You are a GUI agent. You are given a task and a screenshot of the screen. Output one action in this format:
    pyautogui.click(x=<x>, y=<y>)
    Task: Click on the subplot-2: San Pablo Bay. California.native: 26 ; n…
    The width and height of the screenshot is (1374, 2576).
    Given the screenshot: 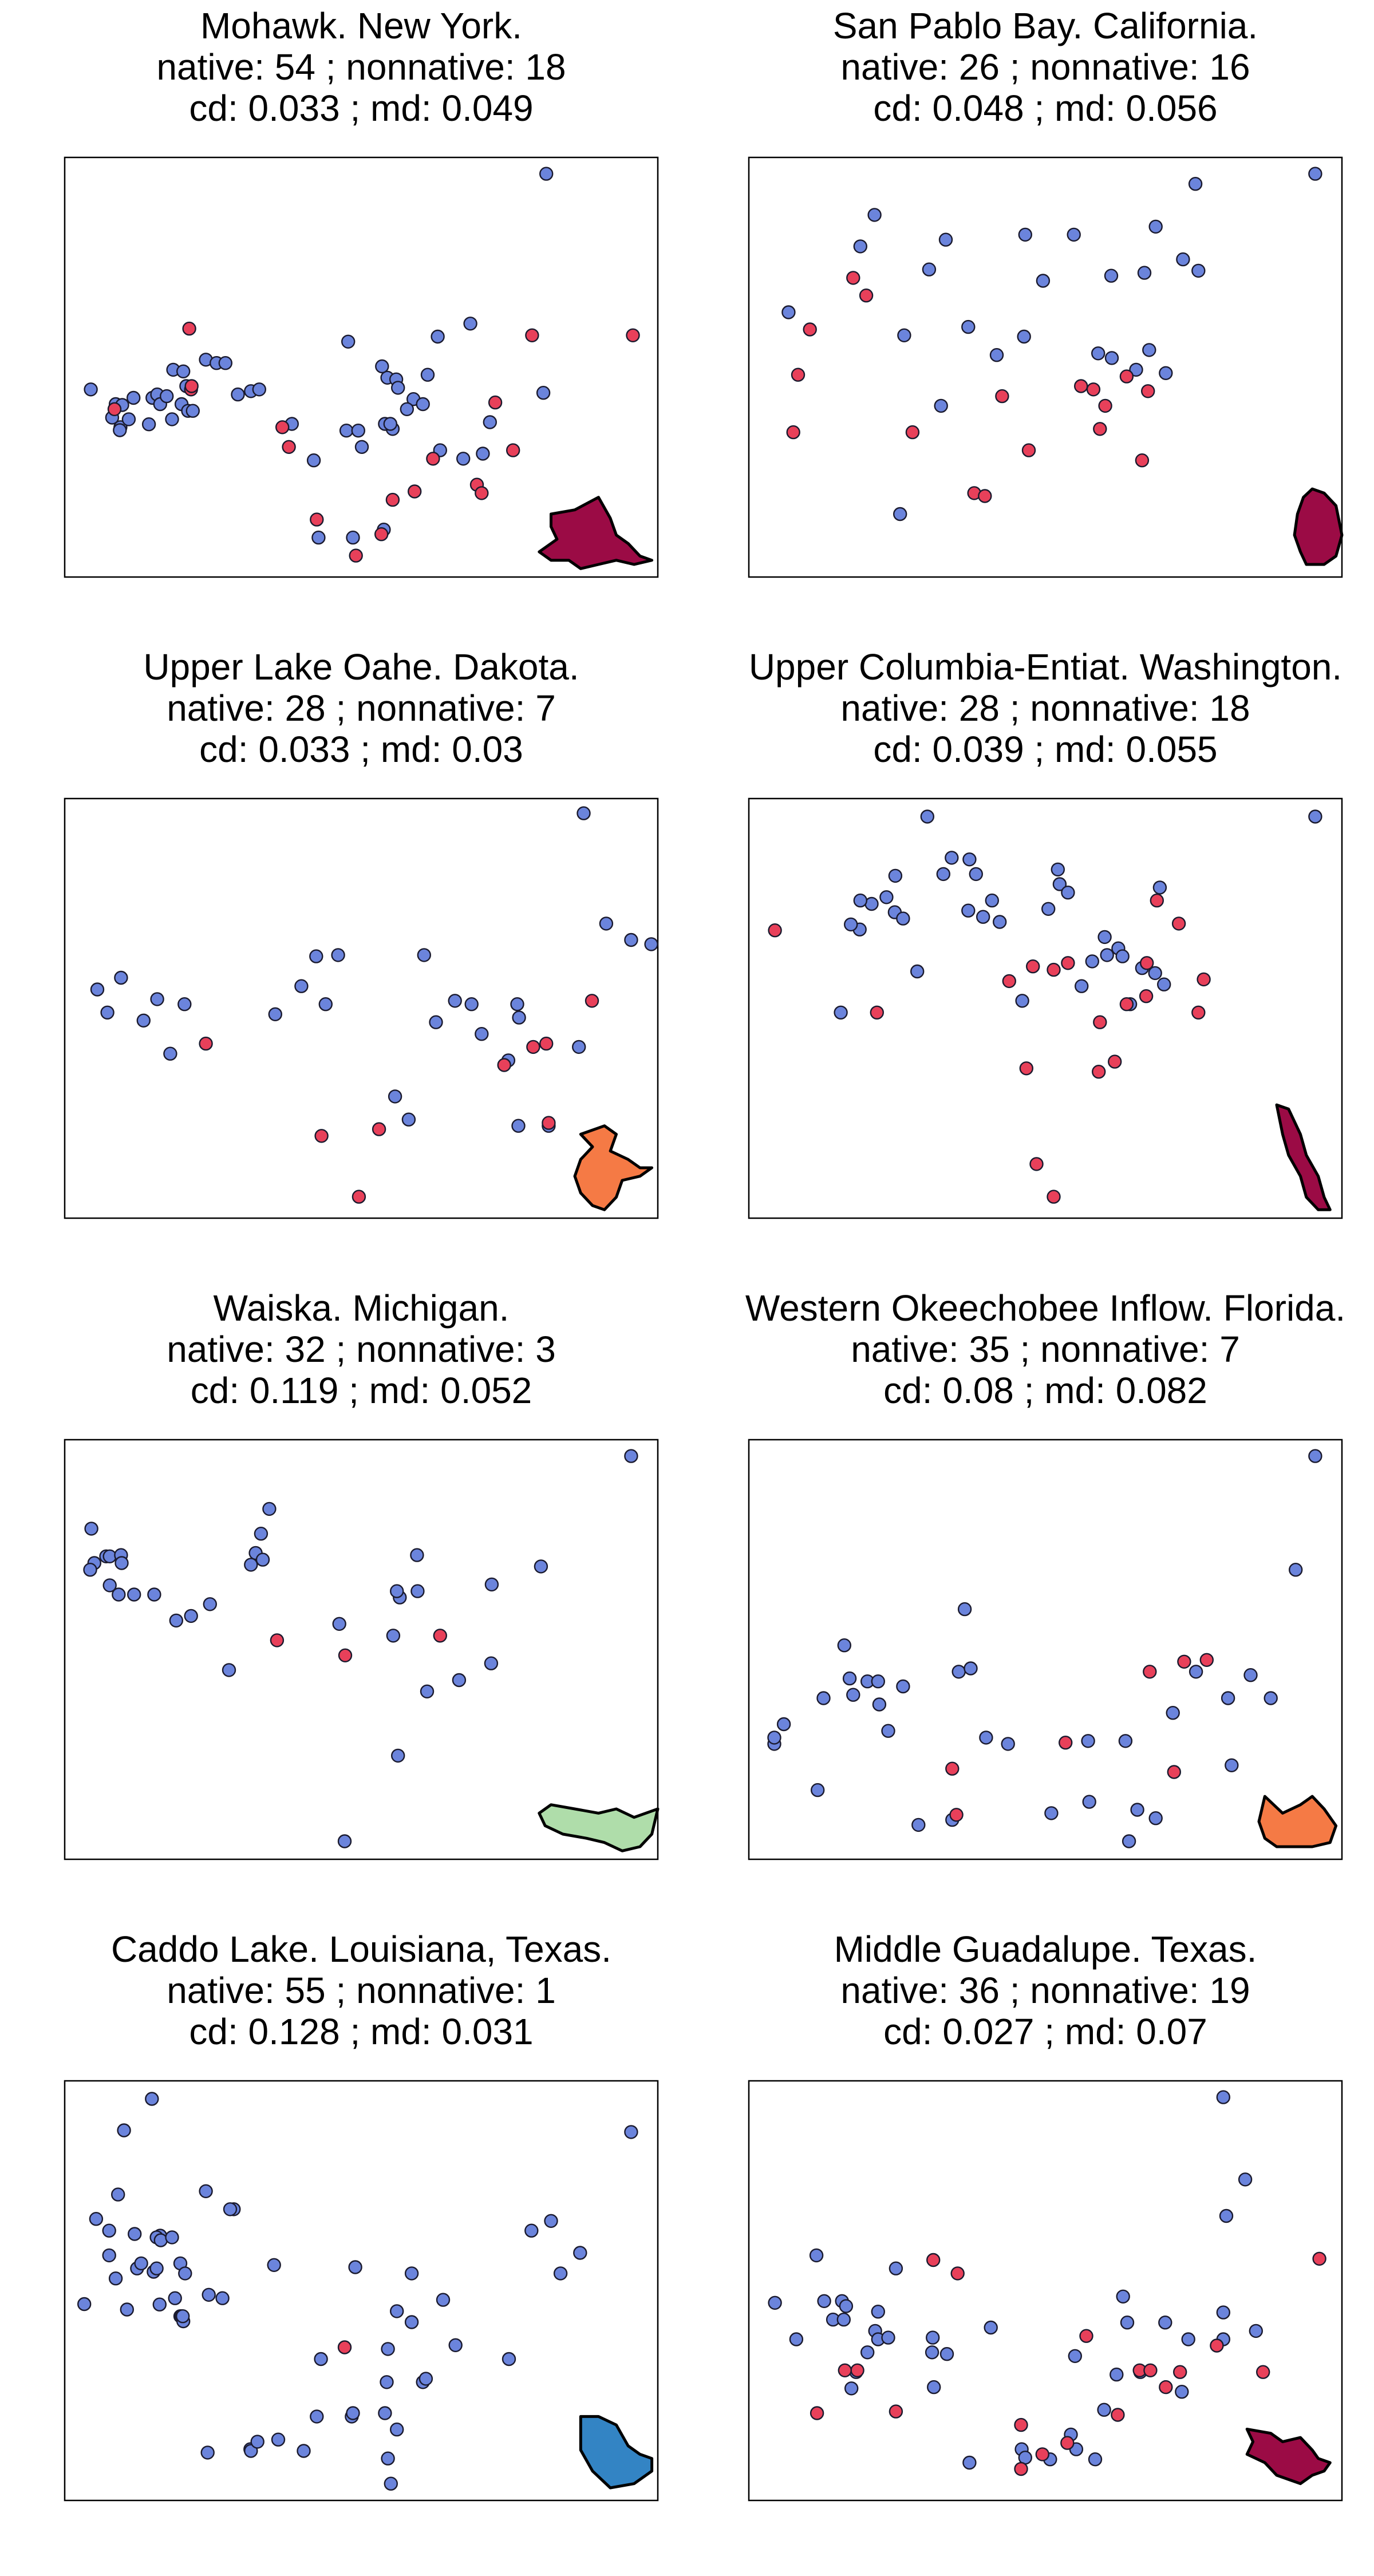 What is the action you would take?
    pyautogui.click(x=1046, y=291)
    